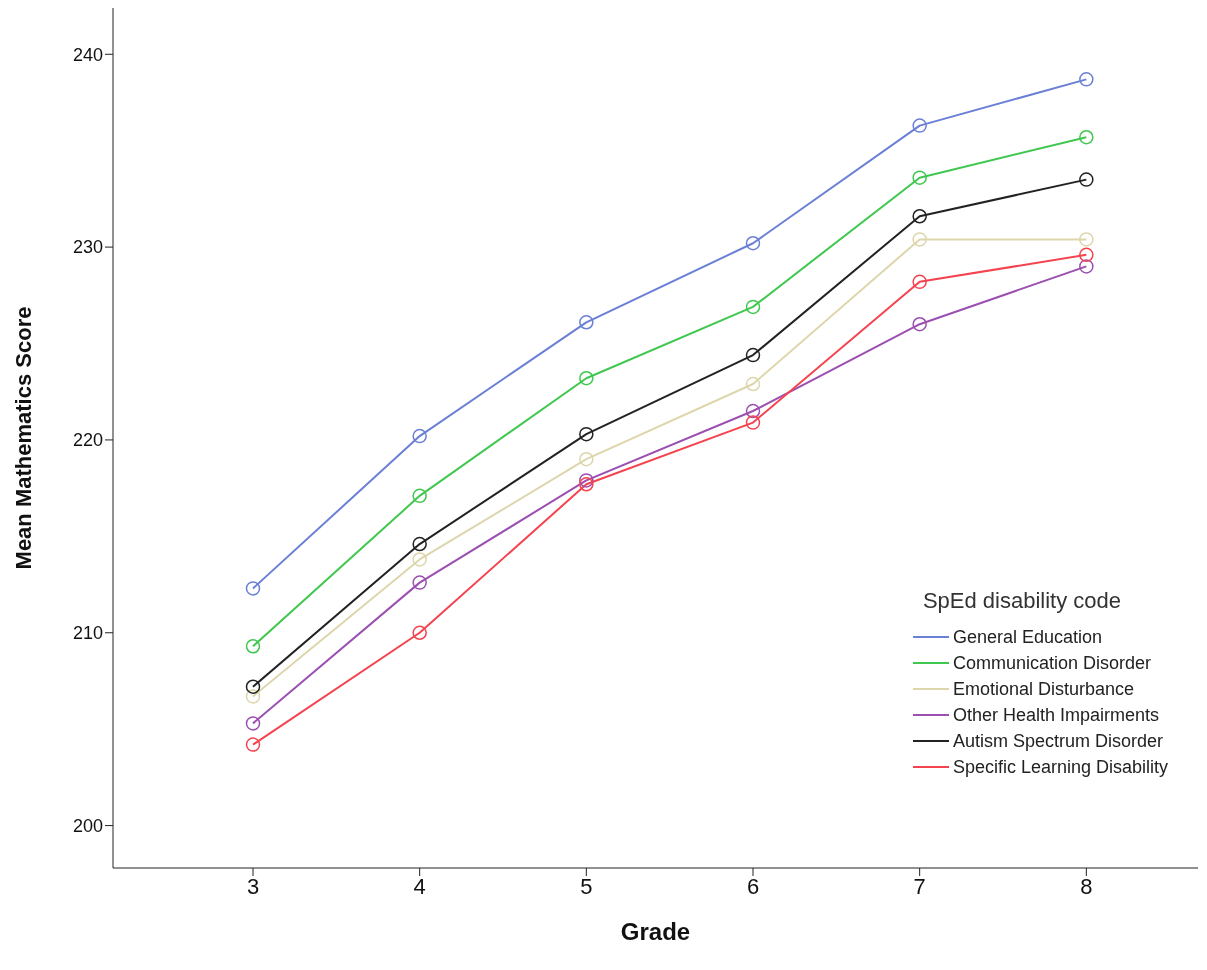  Describe the element at coordinates (1086, 886) in the screenshot. I see `x-tick-label: 8` at that location.